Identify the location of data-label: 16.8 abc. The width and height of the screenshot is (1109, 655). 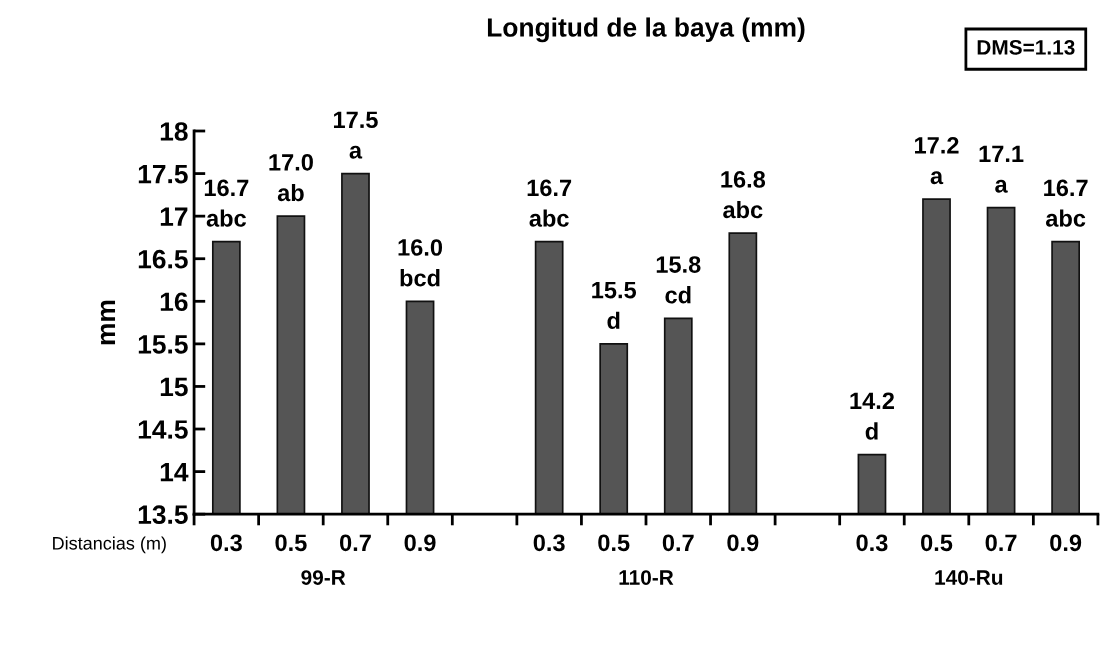
(743, 195).